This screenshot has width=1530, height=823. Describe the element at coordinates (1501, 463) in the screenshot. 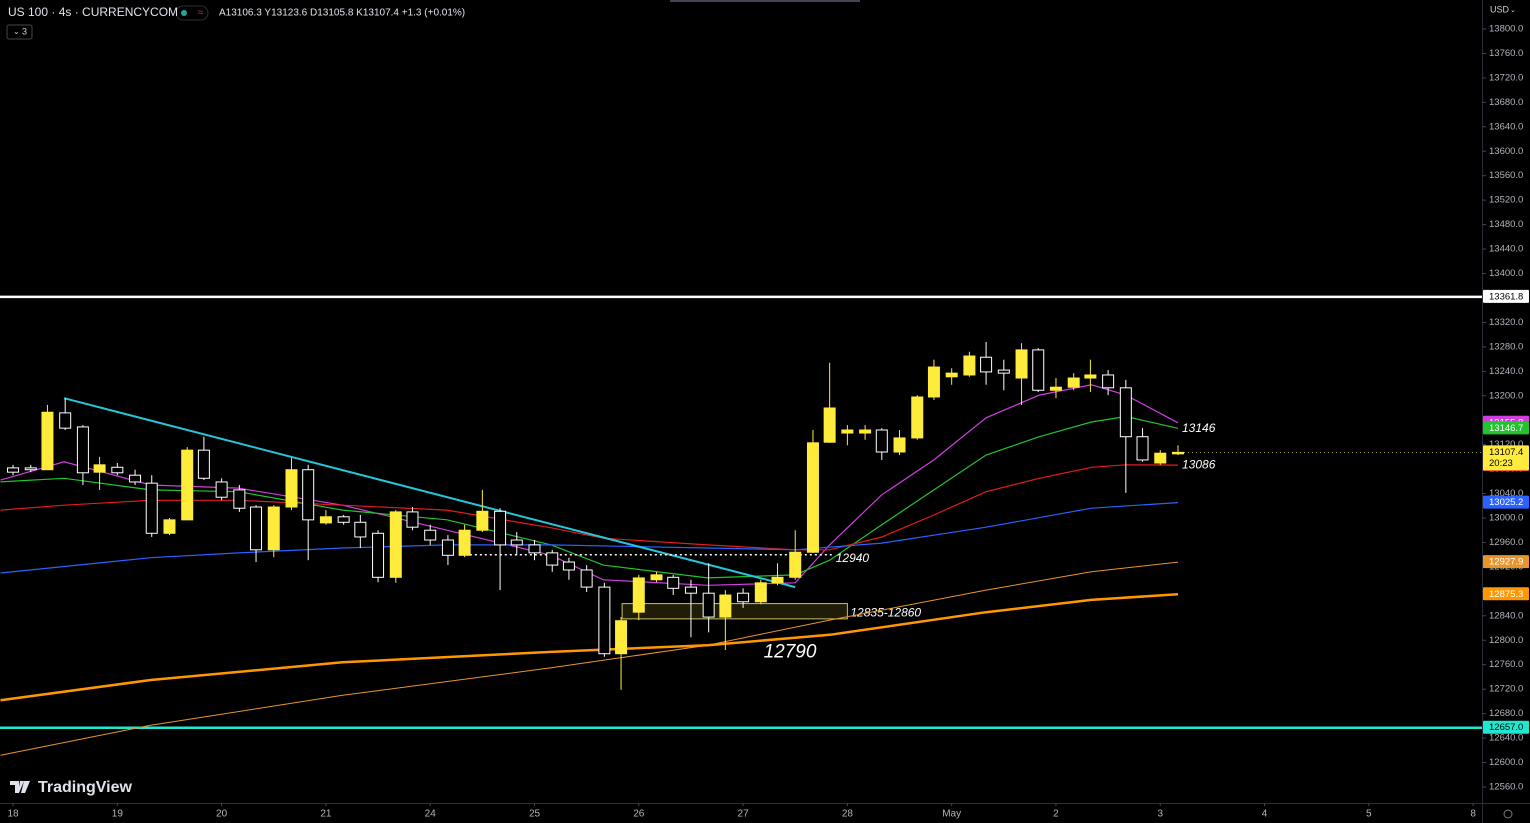

I see `countdown: 20:23` at that location.